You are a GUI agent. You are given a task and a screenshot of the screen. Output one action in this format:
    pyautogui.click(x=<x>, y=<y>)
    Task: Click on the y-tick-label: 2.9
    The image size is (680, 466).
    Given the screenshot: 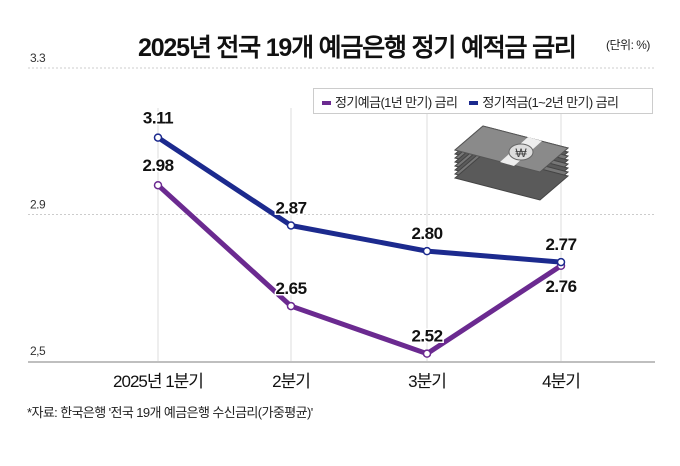 What is the action you would take?
    pyautogui.click(x=38, y=205)
    